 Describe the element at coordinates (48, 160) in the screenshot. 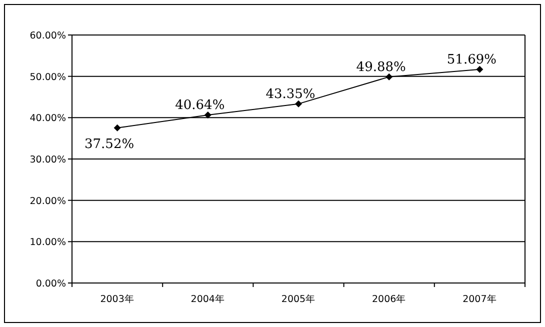

I see `y-tick-label: 30.00%` at that location.